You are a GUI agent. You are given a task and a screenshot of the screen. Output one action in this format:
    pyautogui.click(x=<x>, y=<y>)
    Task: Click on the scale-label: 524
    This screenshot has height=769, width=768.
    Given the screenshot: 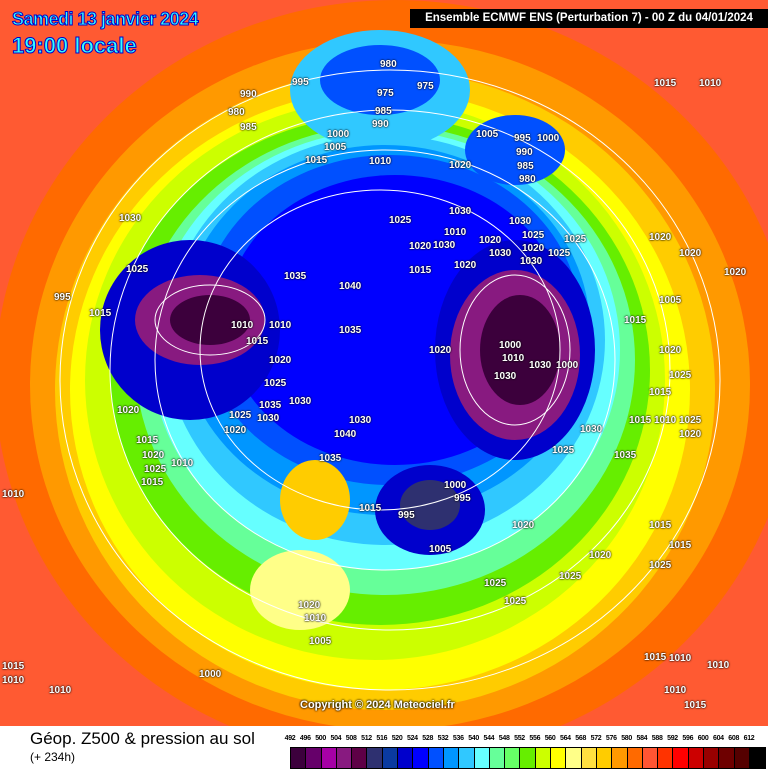 What is the action you would take?
    pyautogui.click(x=412, y=738)
    